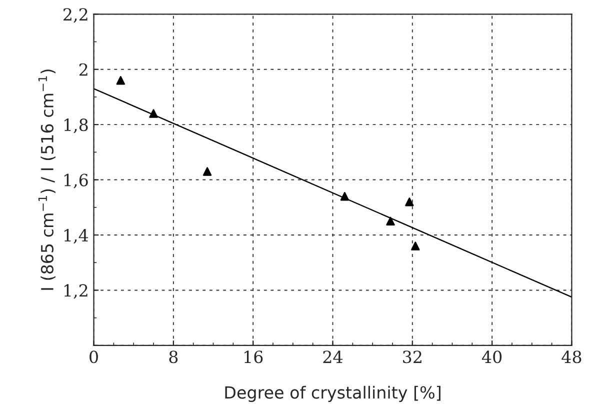  What do you see at coordinates (332, 394) in the screenshot?
I see `x-axis-title: Degree of crystallinity [%]` at bounding box center [332, 394].